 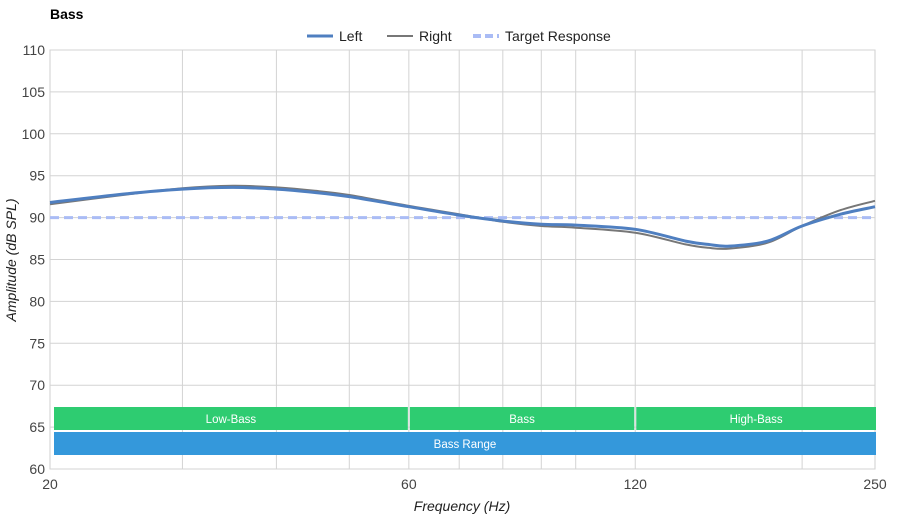 I want to click on y-tick-label: 65, so click(x=37, y=427).